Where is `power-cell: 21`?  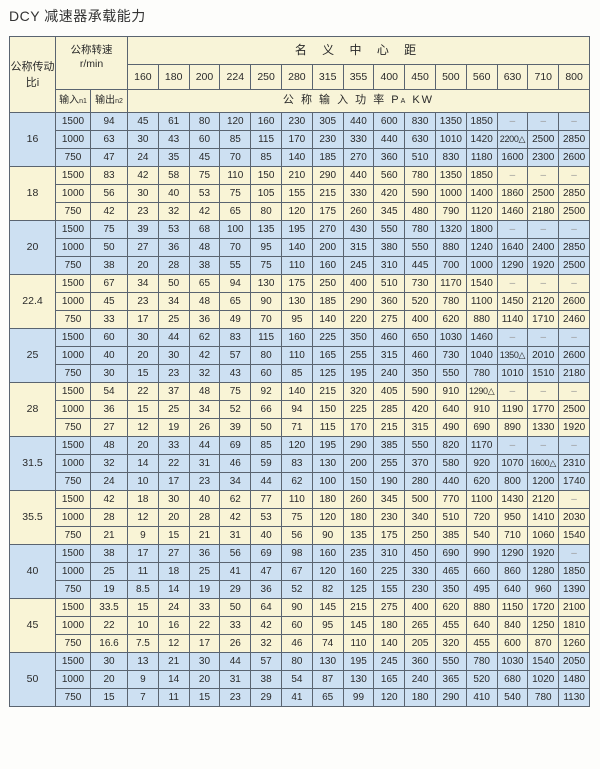
power-cell: 21 is located at coordinates (204, 535).